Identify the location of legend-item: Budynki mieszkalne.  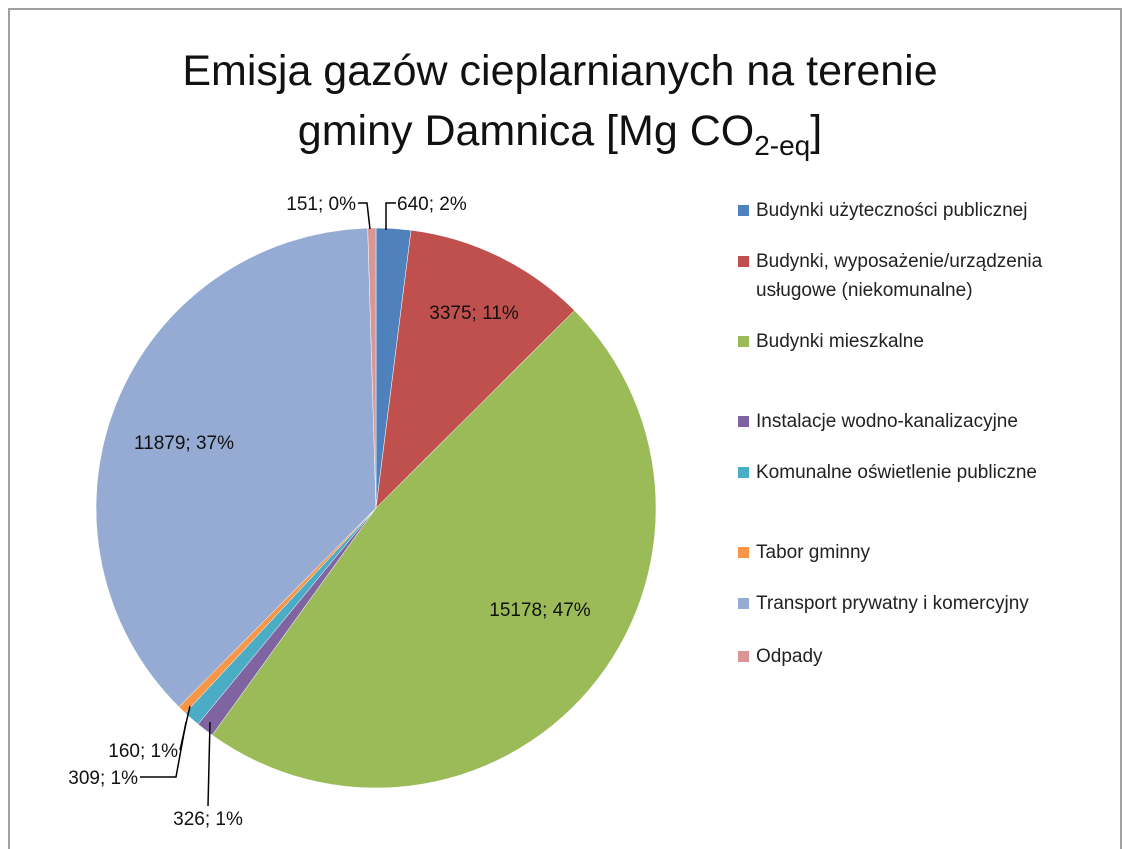
(919, 341).